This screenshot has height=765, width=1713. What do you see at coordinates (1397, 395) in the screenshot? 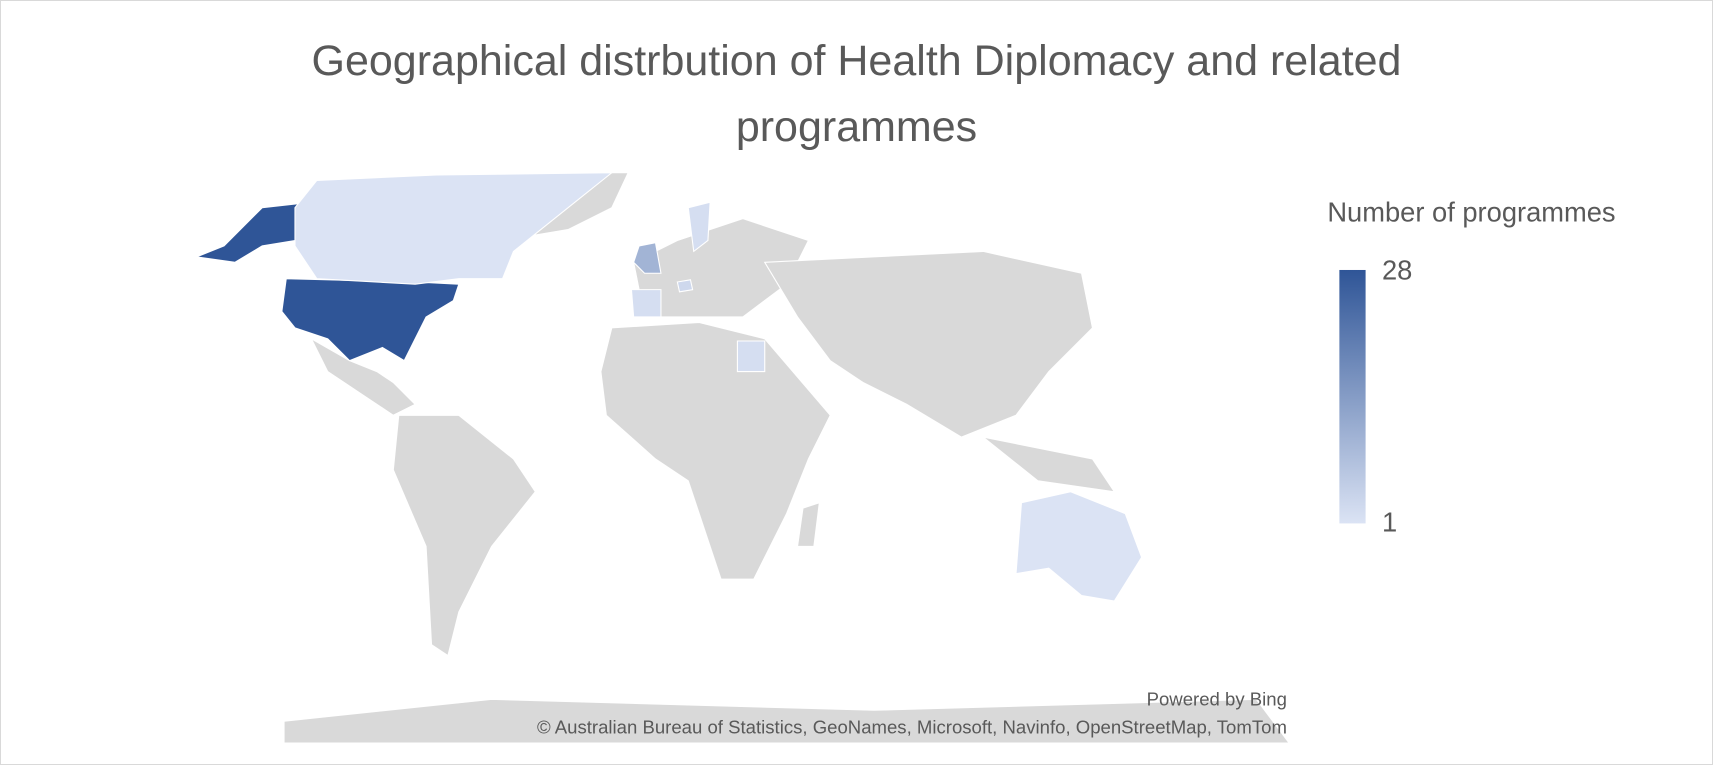
I see `legend-labels: 28 1` at bounding box center [1397, 395].